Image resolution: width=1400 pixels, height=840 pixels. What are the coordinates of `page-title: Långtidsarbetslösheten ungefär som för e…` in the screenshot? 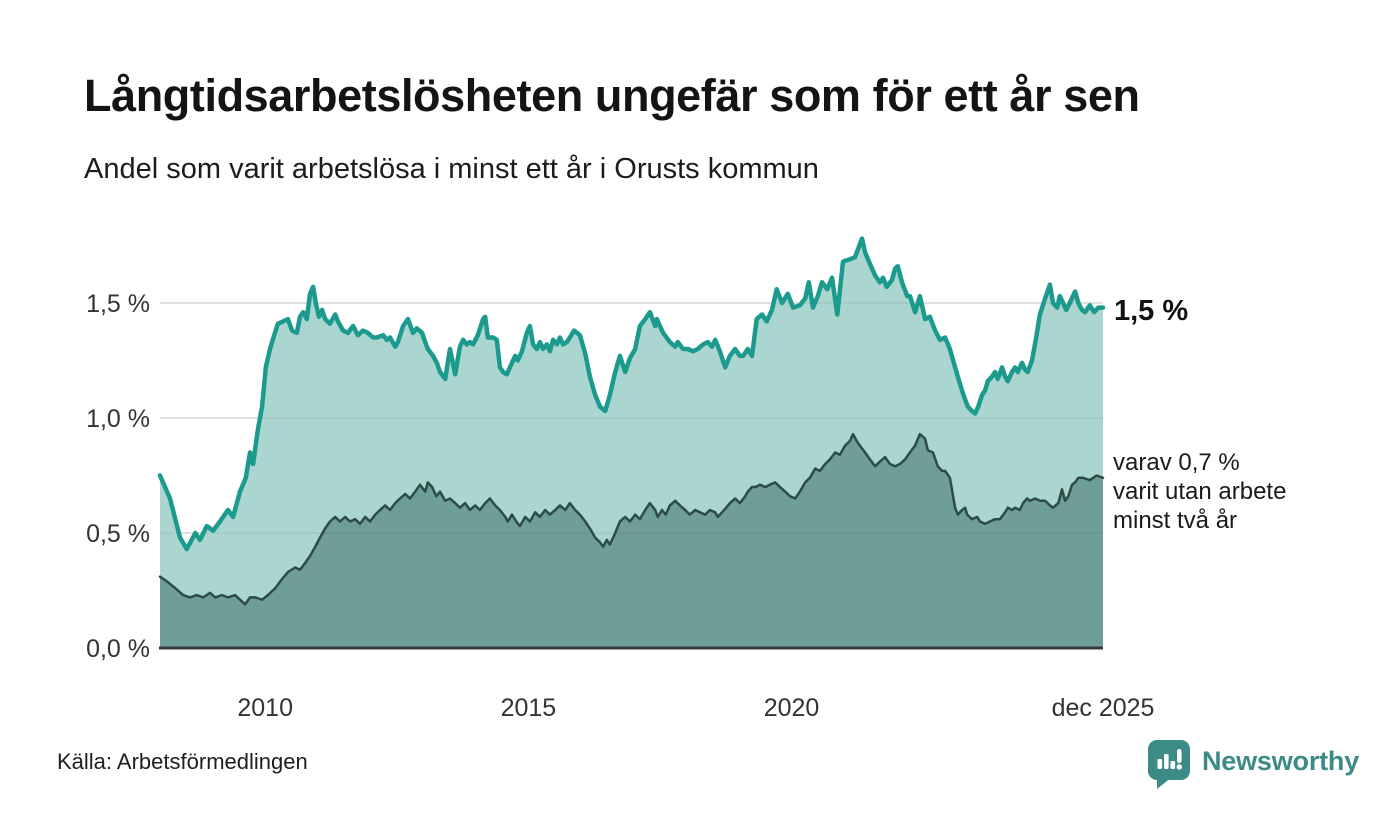 It's located at (612, 95).